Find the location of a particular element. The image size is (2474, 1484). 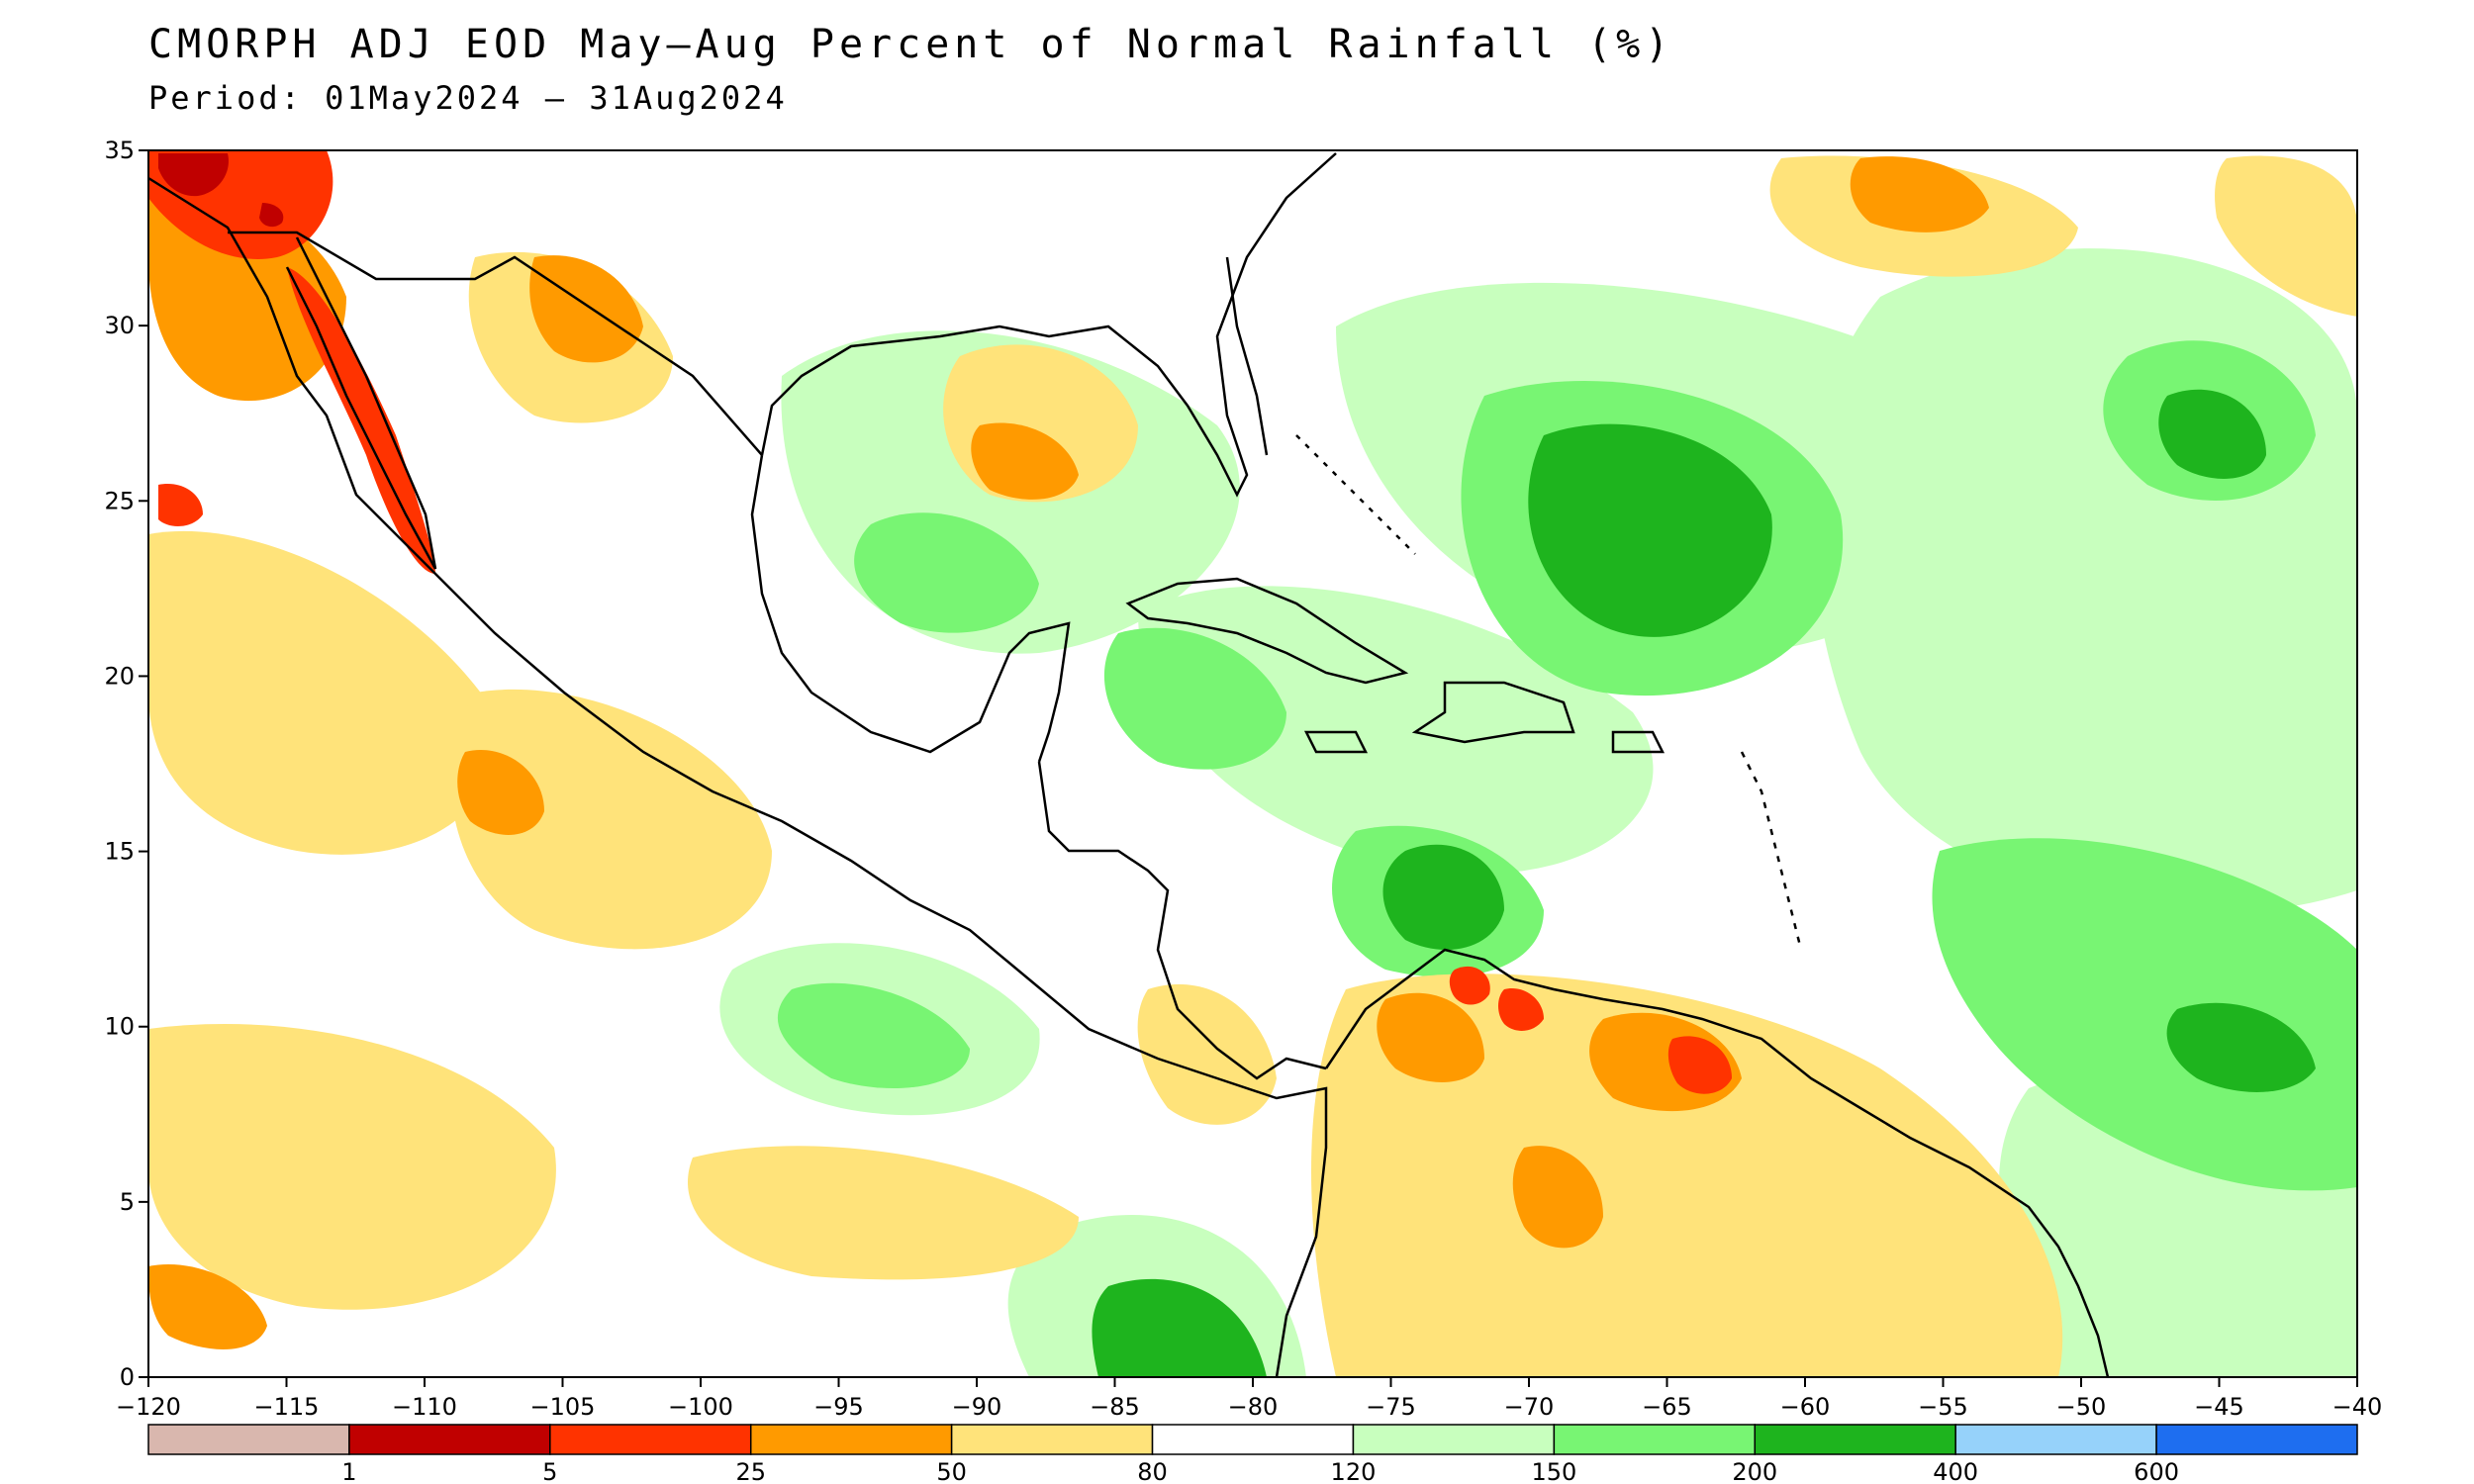

lon-tick-label: −100 is located at coordinates (700, 1407).